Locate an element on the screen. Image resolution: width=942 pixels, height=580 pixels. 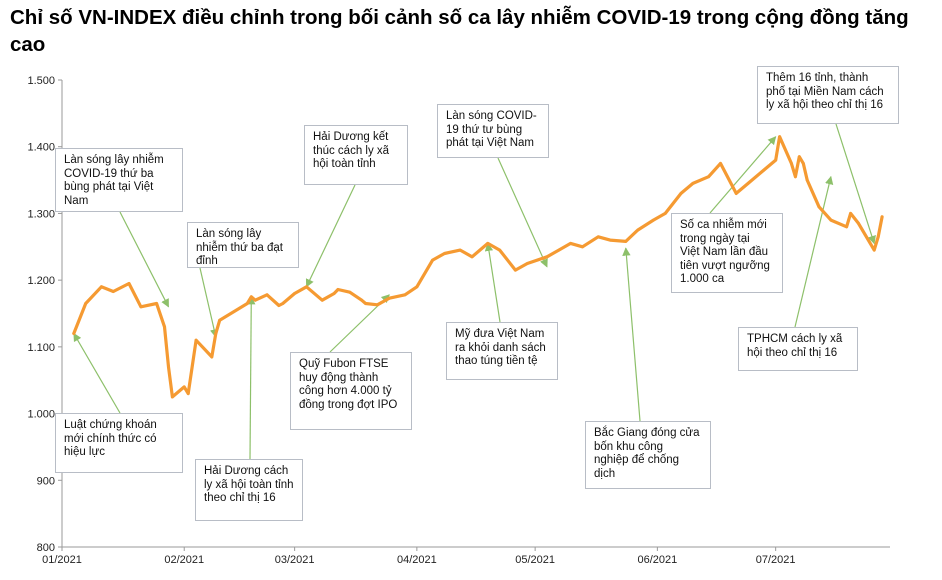
annotation-text-line: ly xã hội theo chỉ thị 16 is located at coordinates (824, 105).